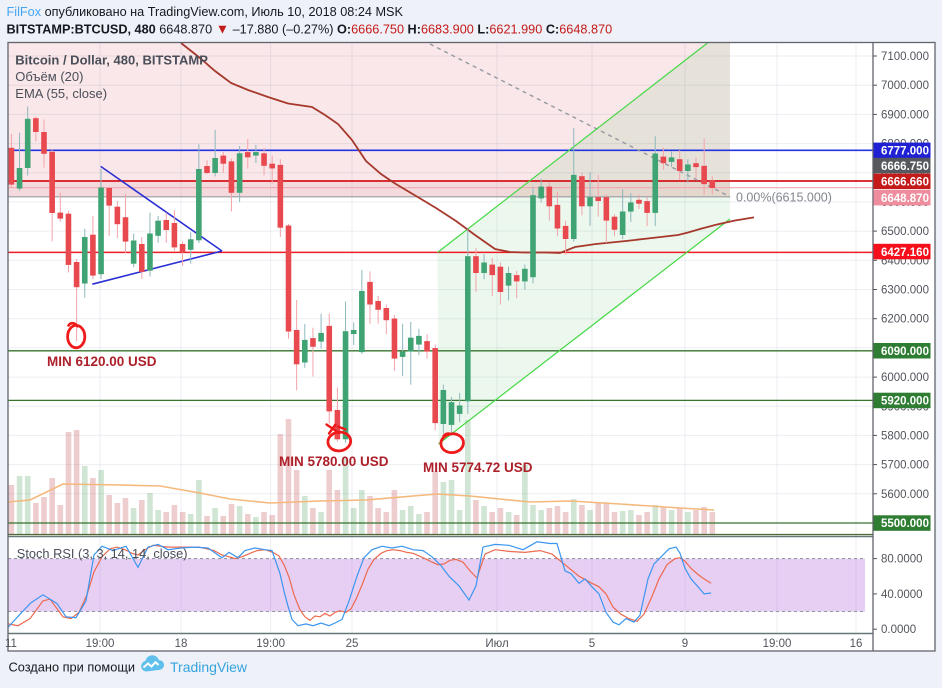 This screenshot has width=942, height=688. What do you see at coordinates (905, 495) in the screenshot?
I see `svg-text: 5600.000` at bounding box center [905, 495].